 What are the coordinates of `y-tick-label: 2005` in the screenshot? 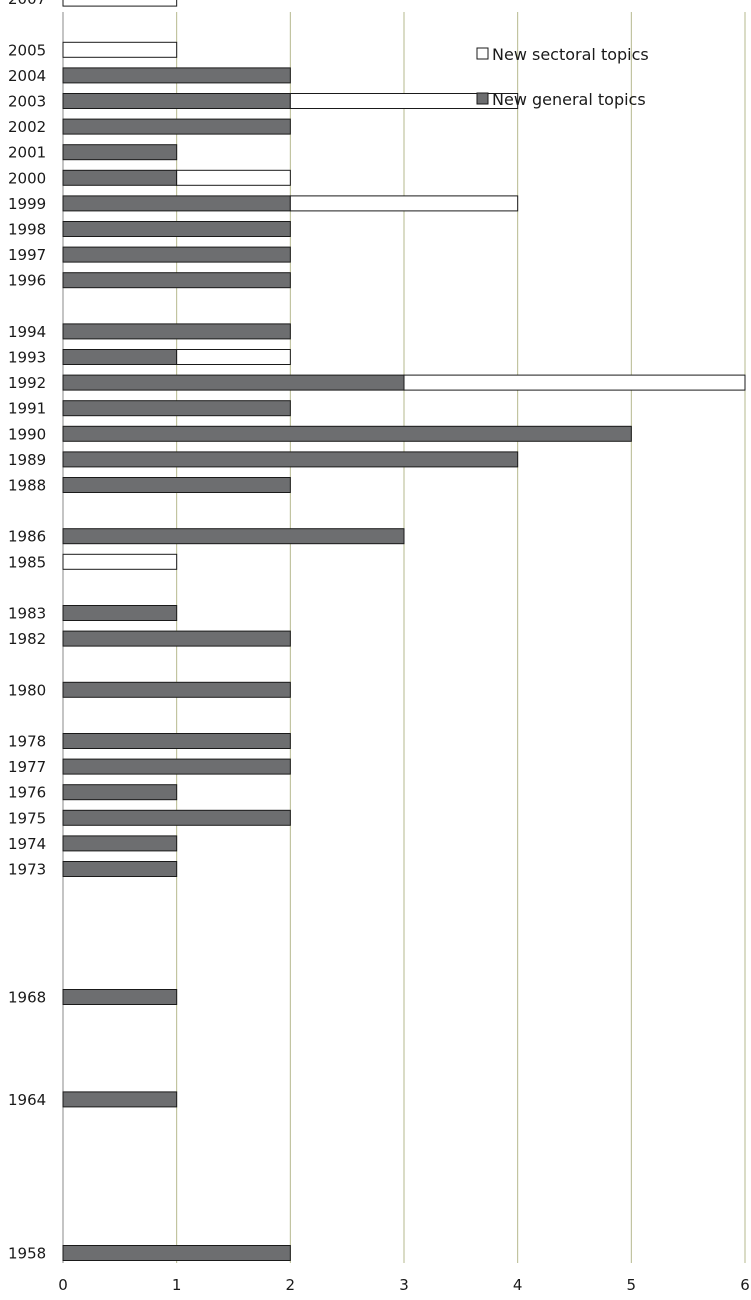 It's located at (27, 50).